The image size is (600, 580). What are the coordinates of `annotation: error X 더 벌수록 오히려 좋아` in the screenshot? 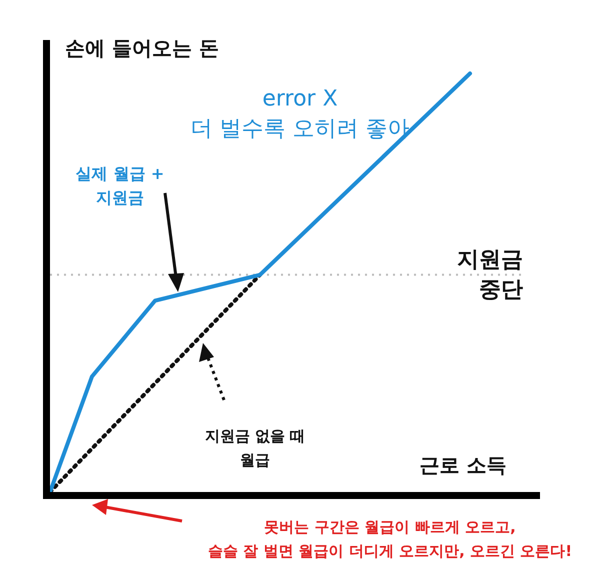 It's located at (300, 114).